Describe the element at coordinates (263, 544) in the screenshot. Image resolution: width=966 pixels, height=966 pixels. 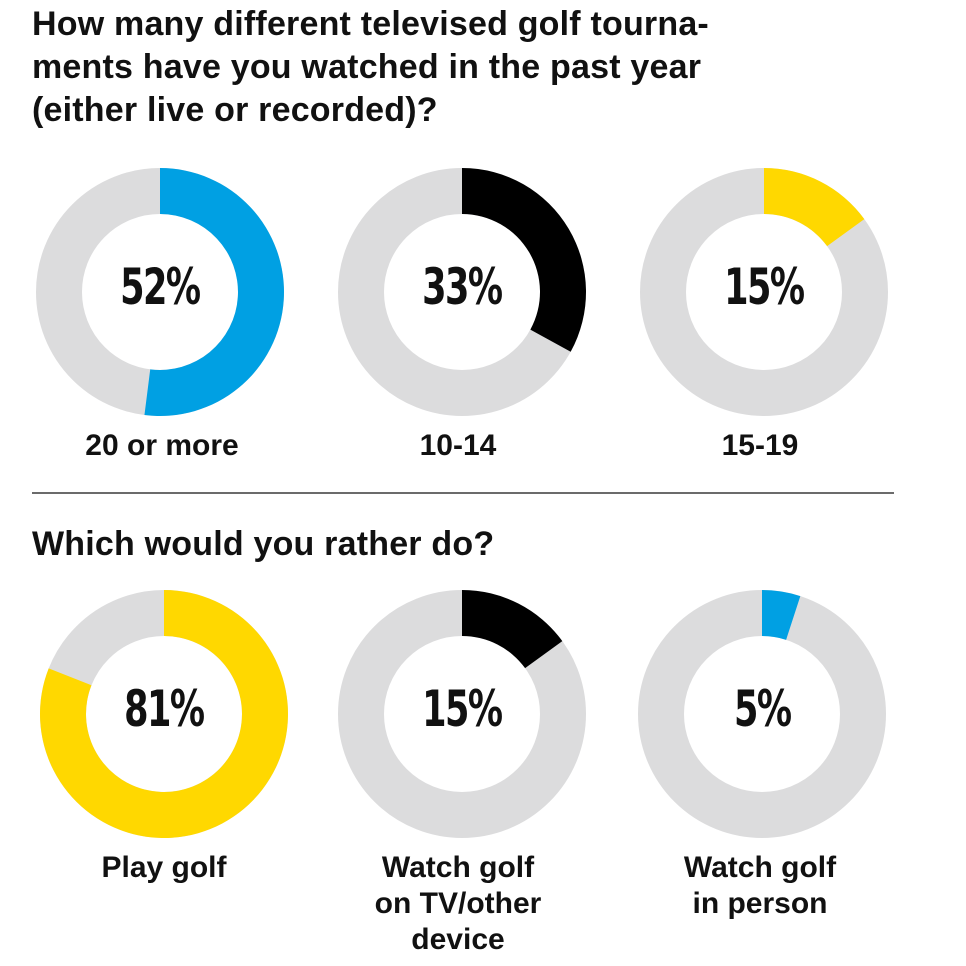
I see `question-2-title: Which would you rather do?` at that location.